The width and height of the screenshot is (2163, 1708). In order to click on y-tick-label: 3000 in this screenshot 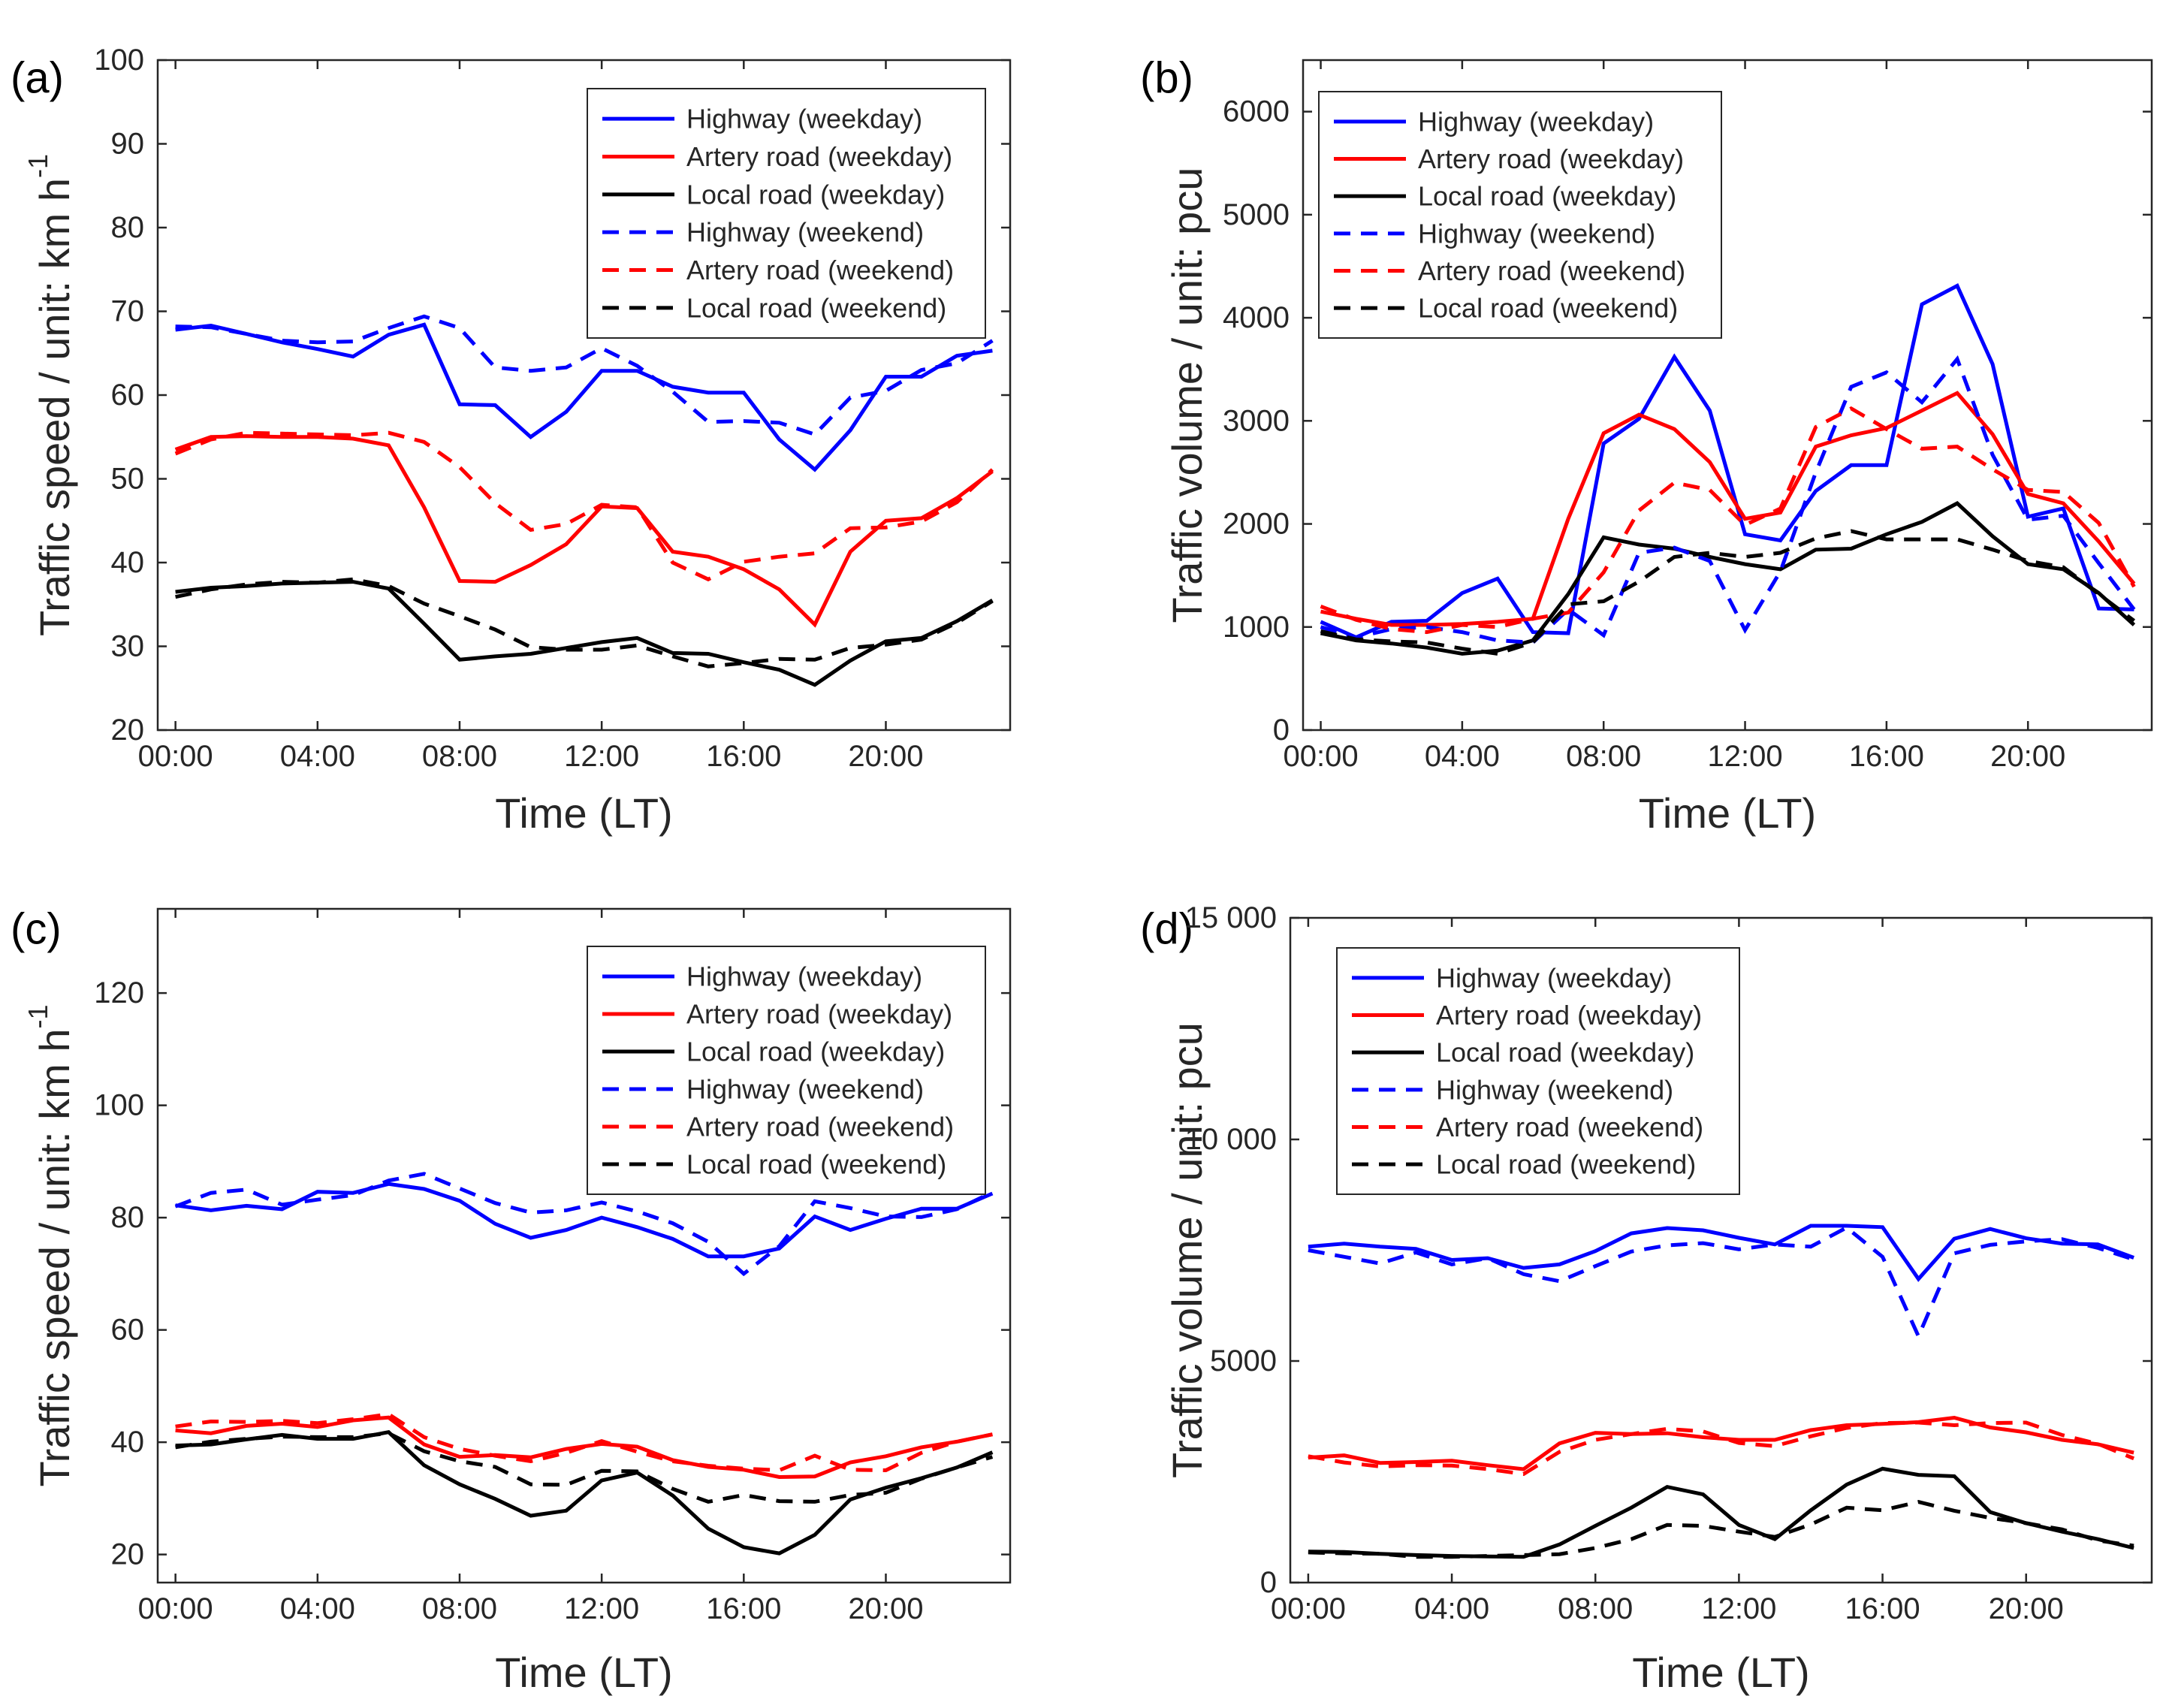, I will do `click(1257, 421)`.